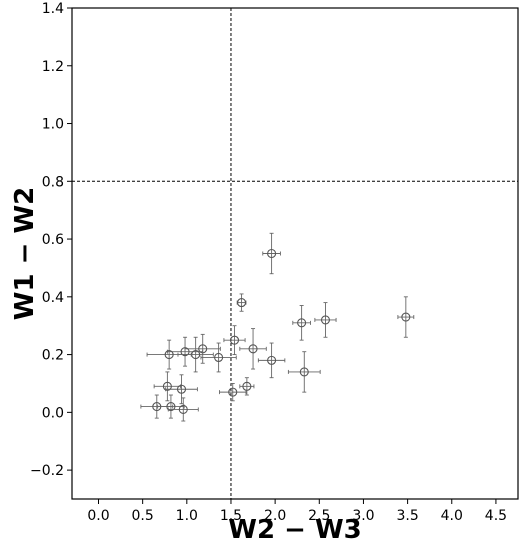  What do you see at coordinates (143, 516) in the screenshot?
I see `x-tick-label: 0.5` at bounding box center [143, 516].